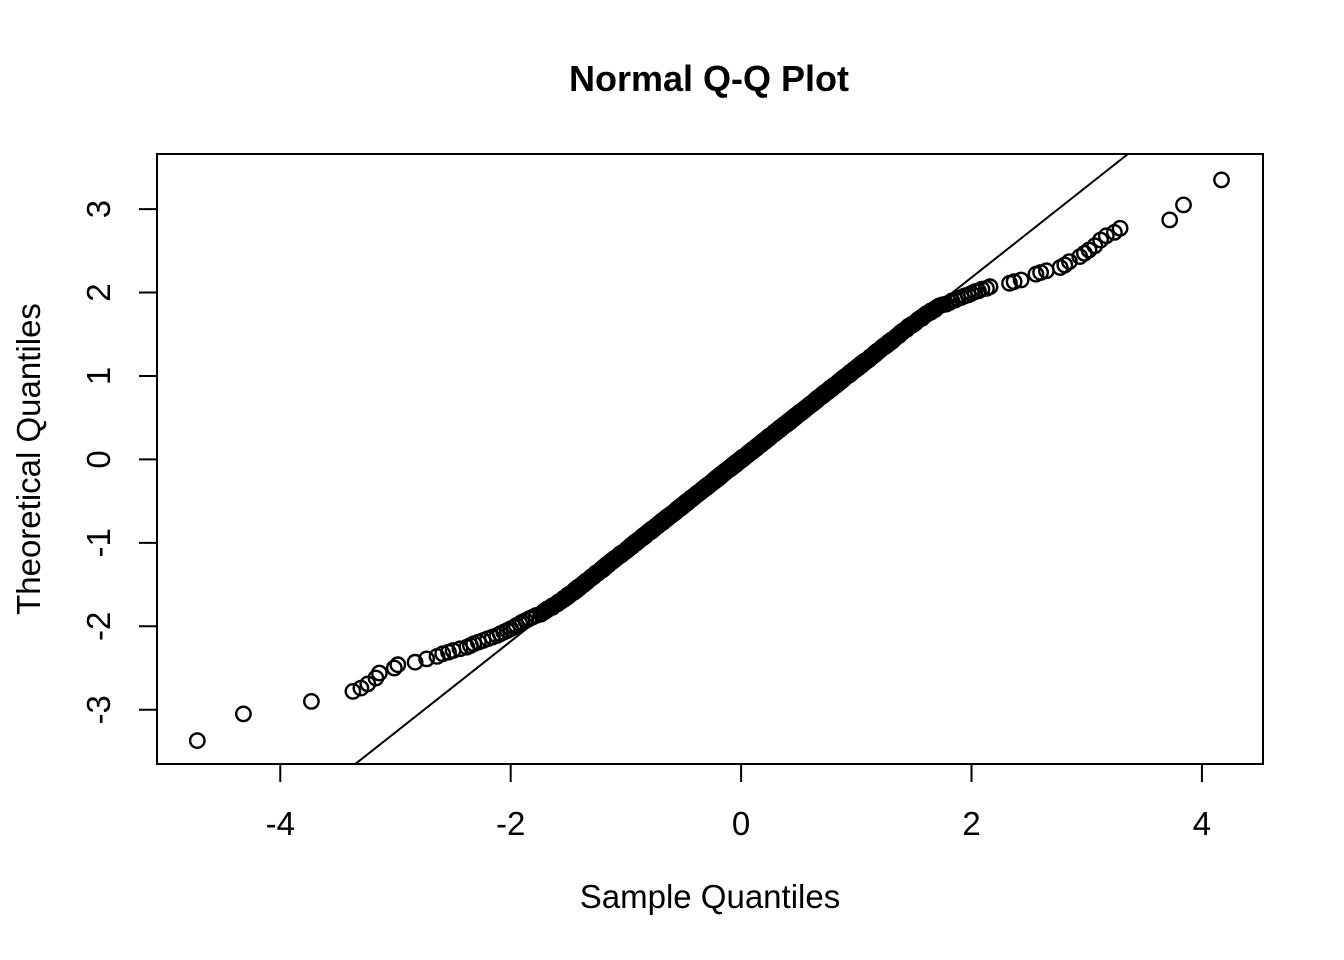 This screenshot has width=1344, height=960. What do you see at coordinates (98, 292) in the screenshot?
I see `y-tick-label: 2` at bounding box center [98, 292].